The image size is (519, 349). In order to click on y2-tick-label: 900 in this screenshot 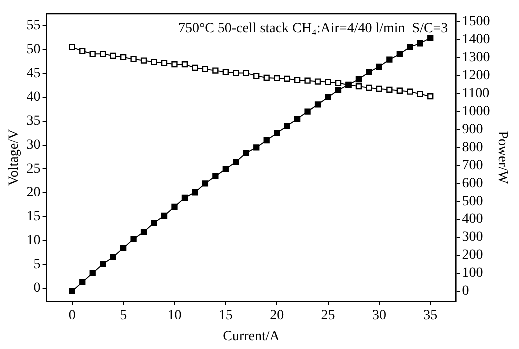, I will do `click(473, 130)`.